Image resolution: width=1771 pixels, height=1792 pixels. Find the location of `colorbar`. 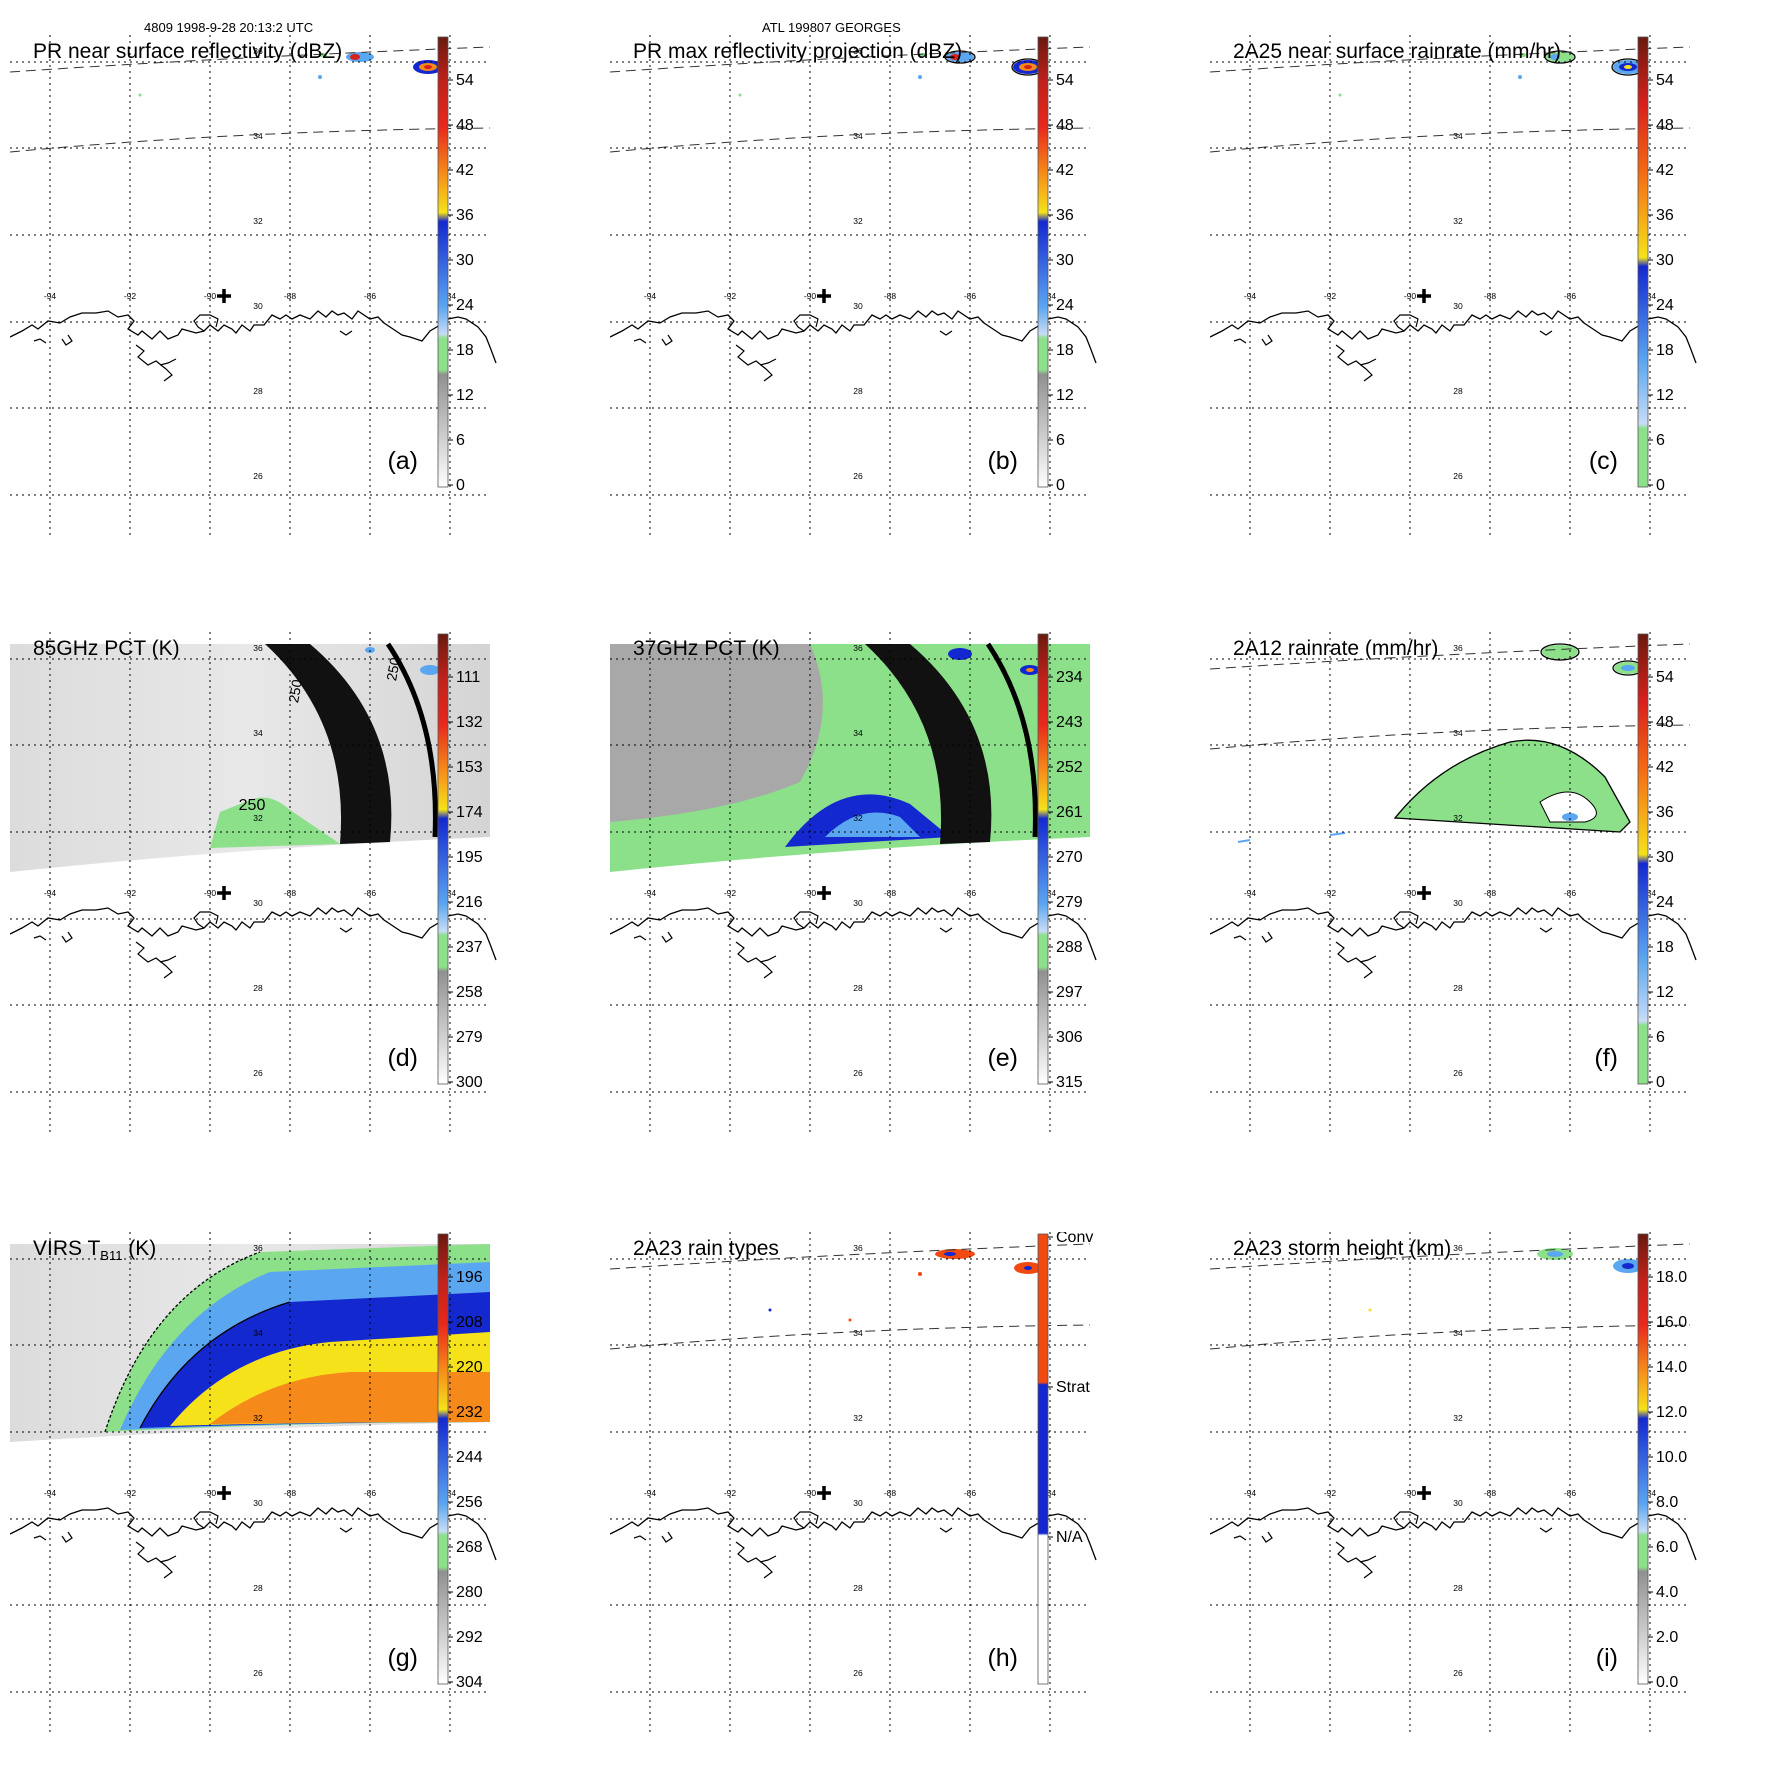

colorbar is located at coordinates (1043, 859).